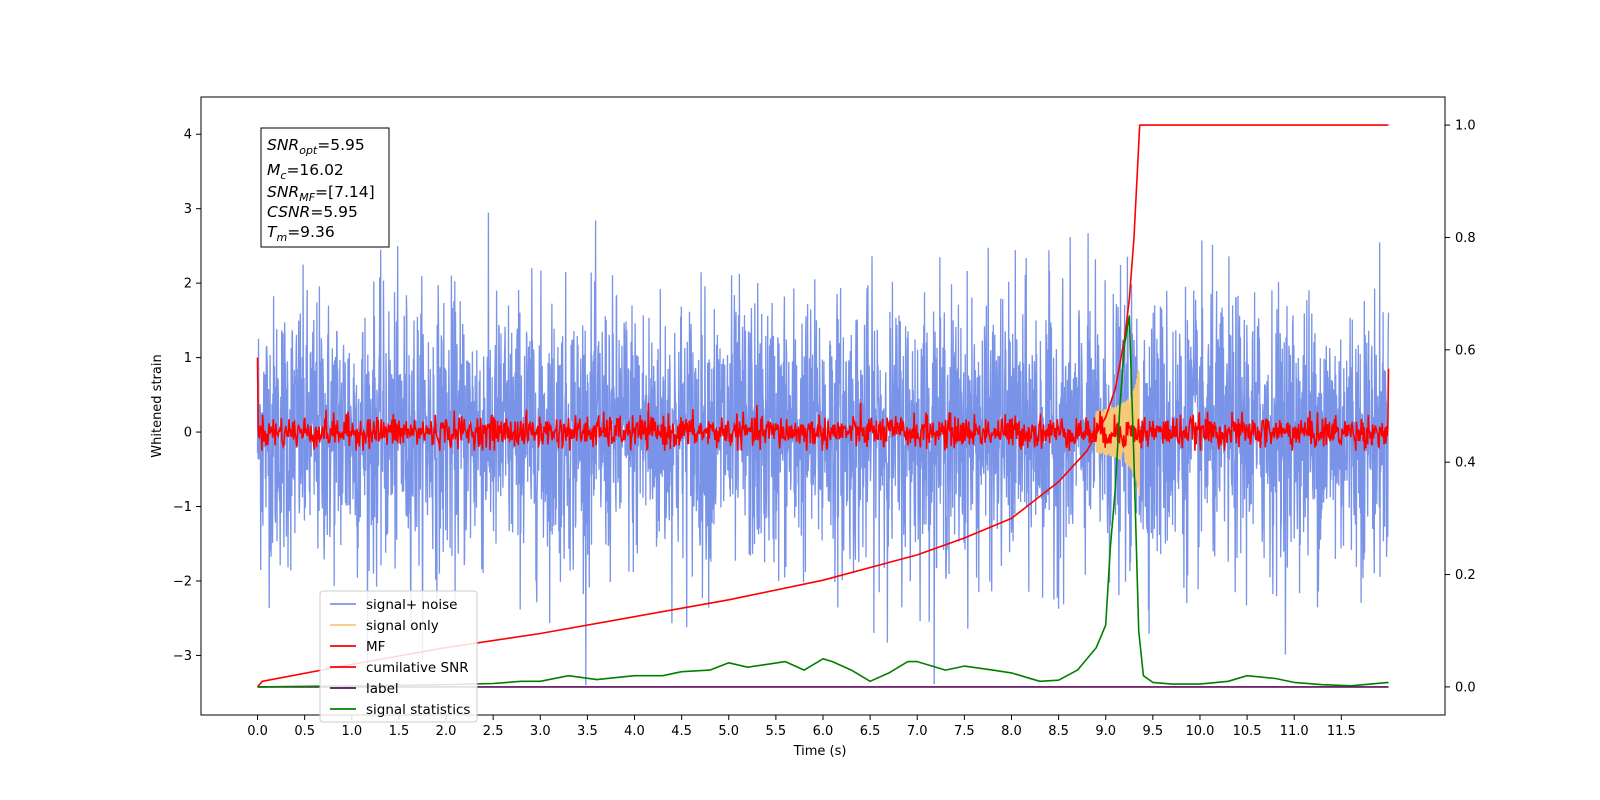 This screenshot has height=800, width=1600. I want to click on x-tick-label: 7.5, so click(964, 731).